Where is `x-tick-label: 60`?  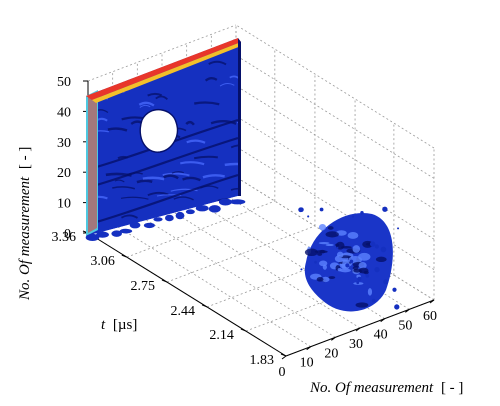
x-tick-label: 60 is located at coordinates (430, 316).